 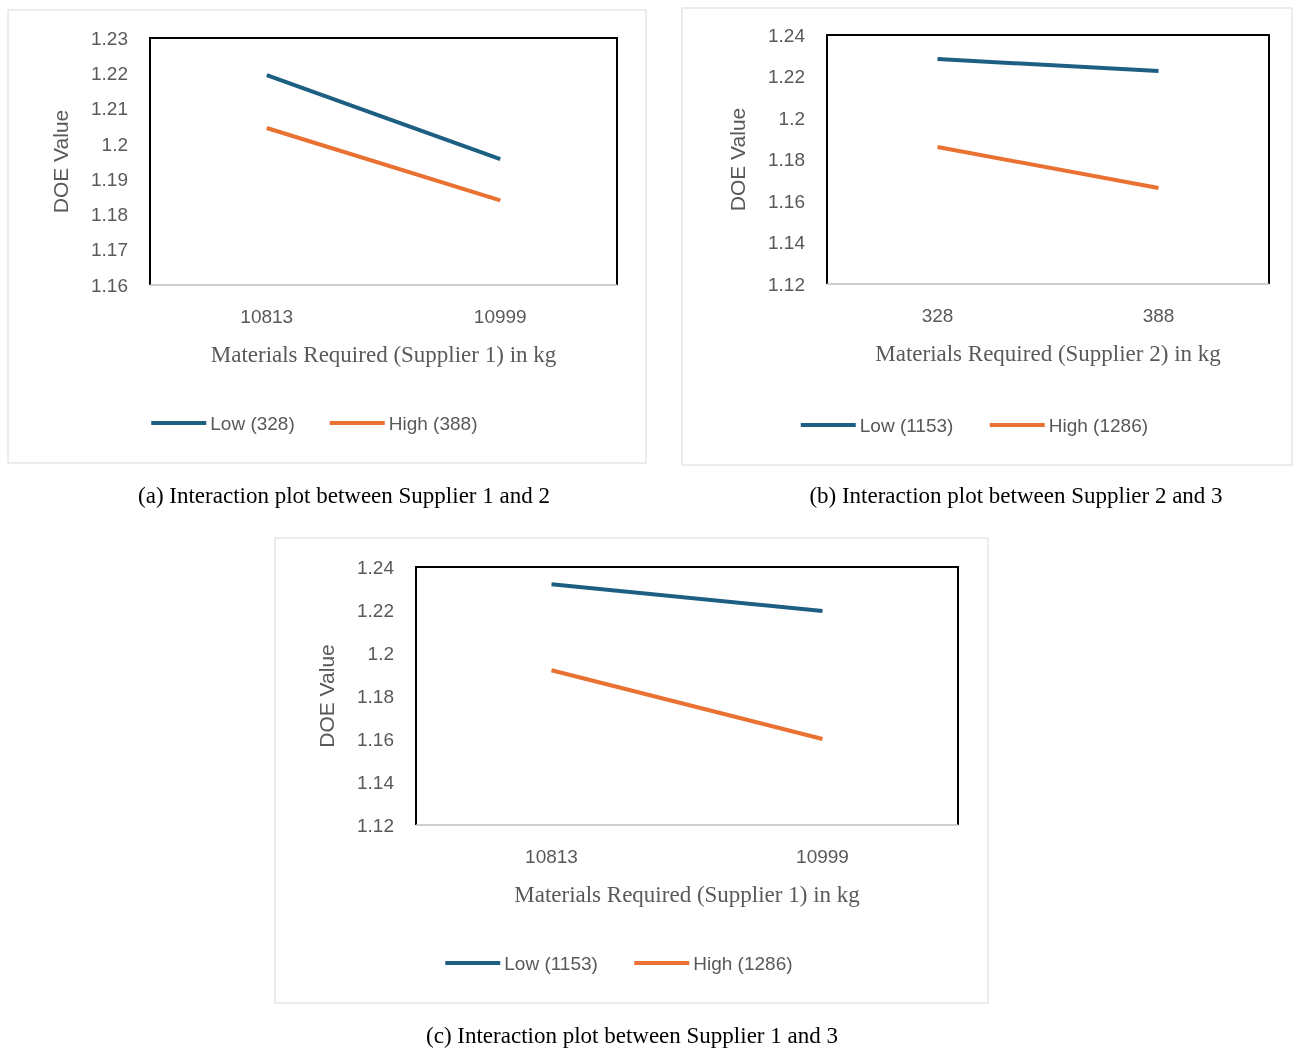 What do you see at coordinates (1048, 353) in the screenshot?
I see `x-axis-title: Materials Required (Supplier 2) in kg` at bounding box center [1048, 353].